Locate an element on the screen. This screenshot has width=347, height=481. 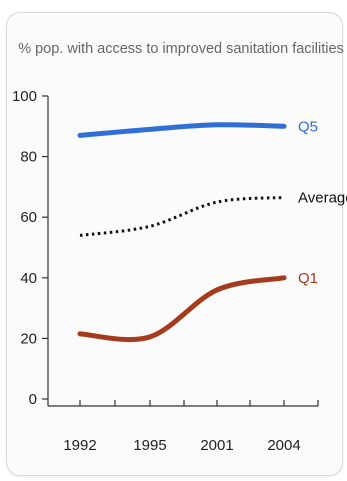
x-tick-label: 1995 is located at coordinates (149, 445).